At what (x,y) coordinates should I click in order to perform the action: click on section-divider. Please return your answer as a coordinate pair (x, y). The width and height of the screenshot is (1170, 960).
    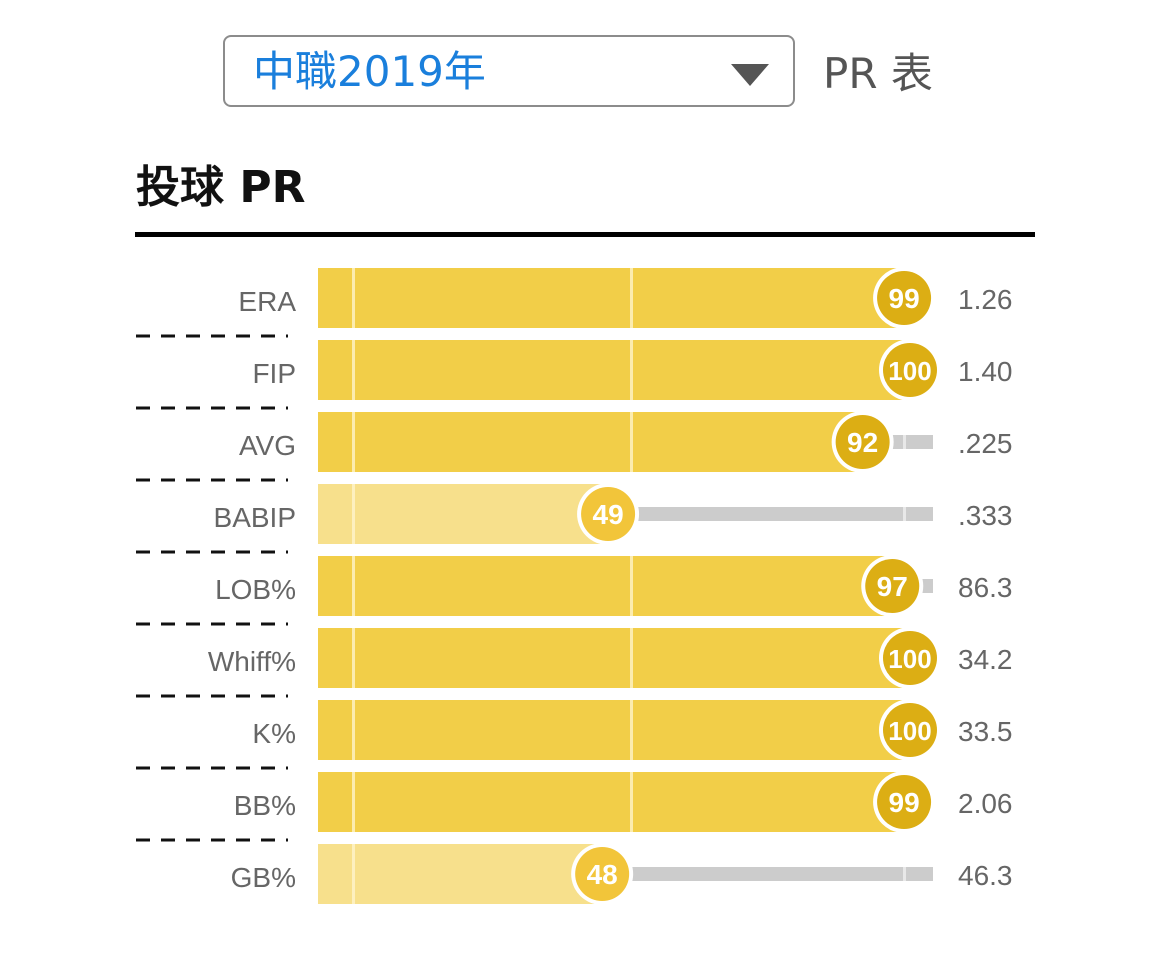
    Looking at the image, I should click on (585, 234).